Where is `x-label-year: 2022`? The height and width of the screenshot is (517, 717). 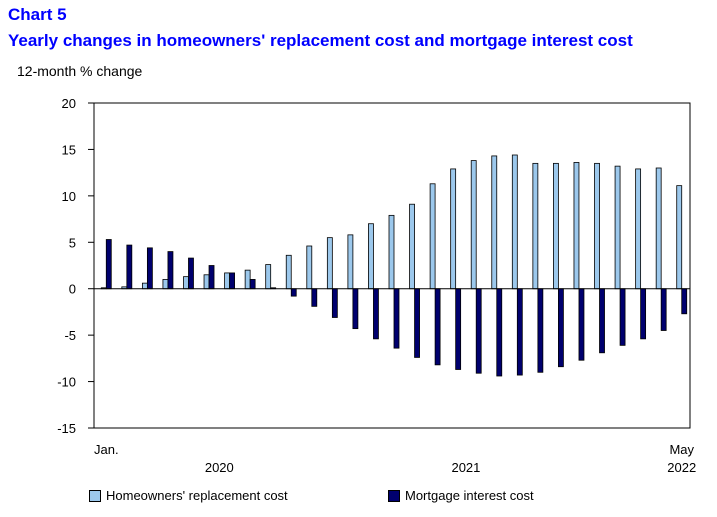
x-label-year: 2022 is located at coordinates (681, 467).